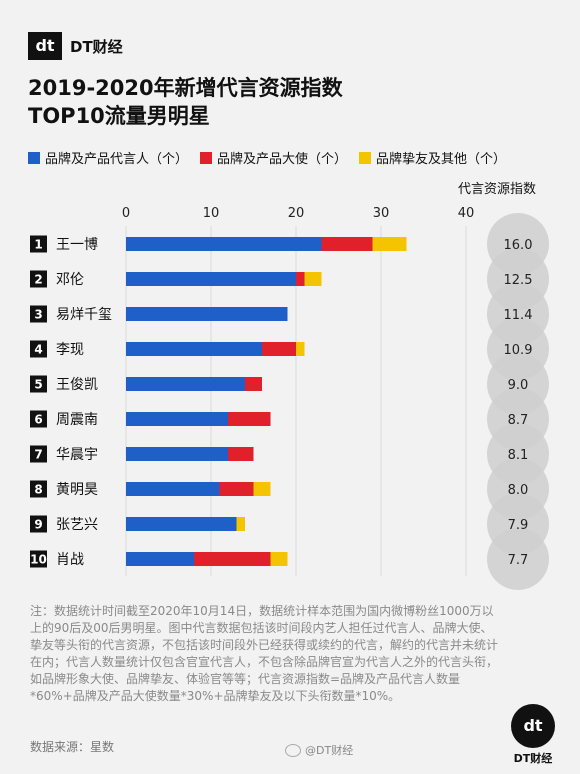 This screenshot has width=580, height=774. What do you see at coordinates (518, 280) in the screenshot?
I see `index-value: 12.5` at bounding box center [518, 280].